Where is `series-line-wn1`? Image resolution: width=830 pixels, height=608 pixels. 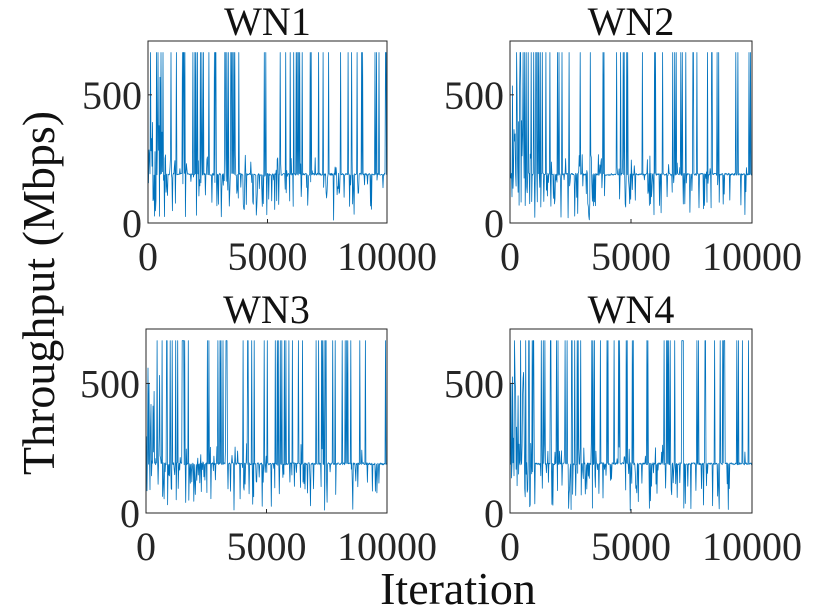 series-line-wn1 is located at coordinates (267, 136).